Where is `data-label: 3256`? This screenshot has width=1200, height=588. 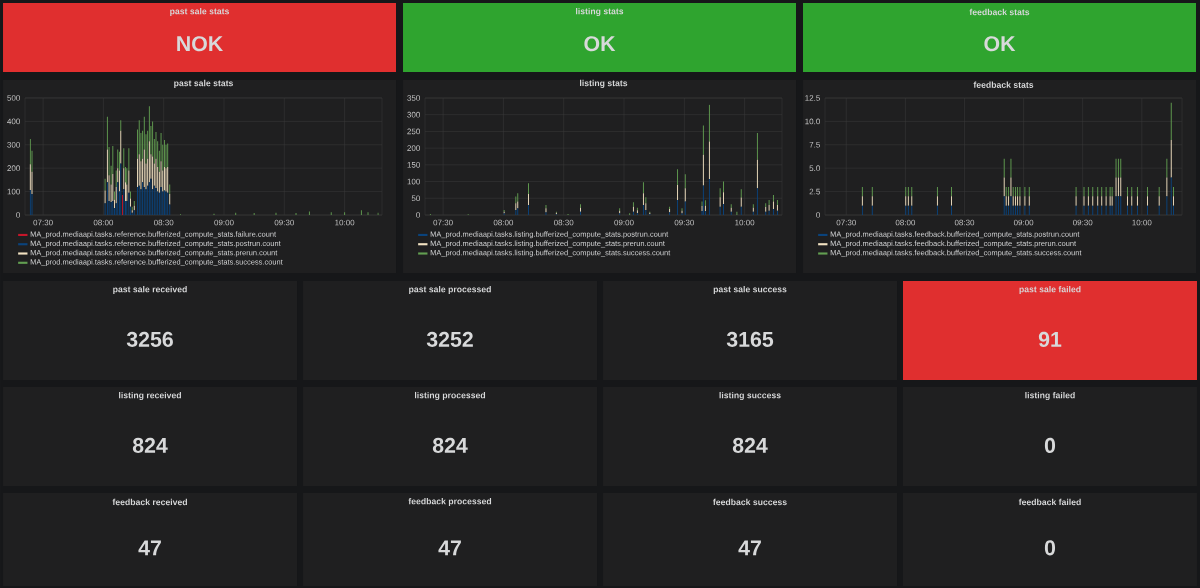 data-label: 3256 is located at coordinates (149, 339).